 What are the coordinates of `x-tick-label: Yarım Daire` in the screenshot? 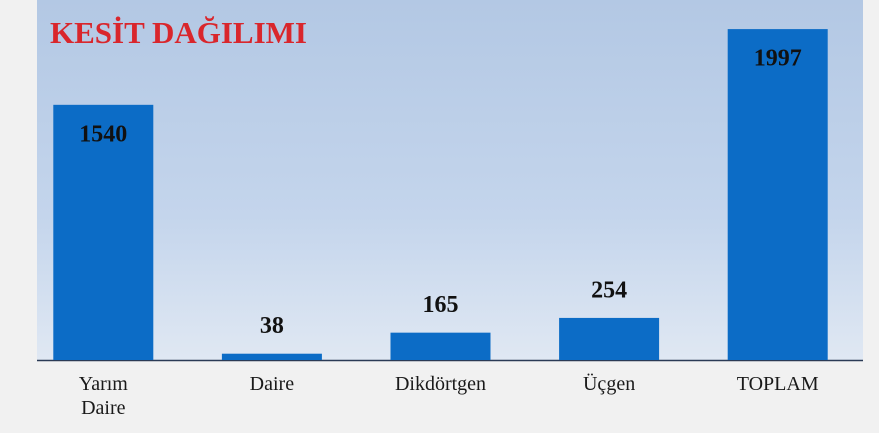 It's located at (103, 396).